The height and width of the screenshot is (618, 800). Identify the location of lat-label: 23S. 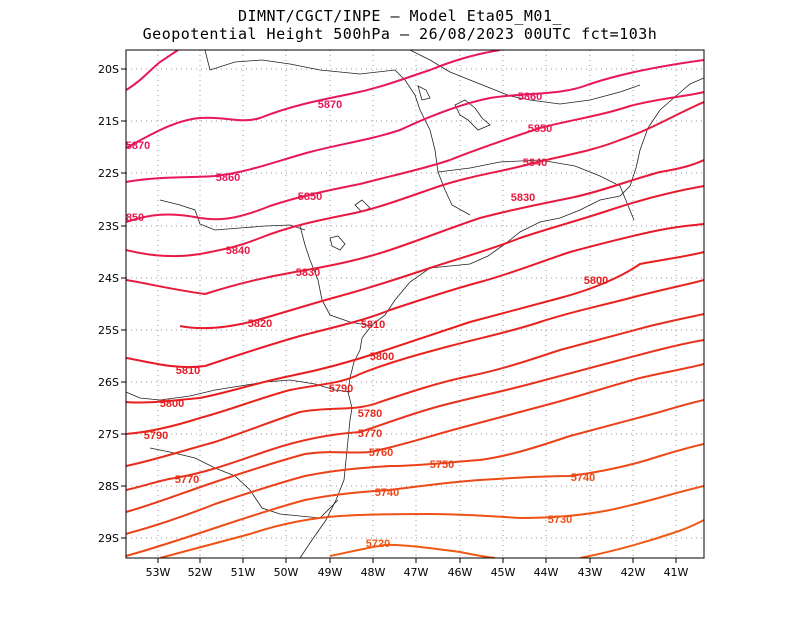
(108, 226).